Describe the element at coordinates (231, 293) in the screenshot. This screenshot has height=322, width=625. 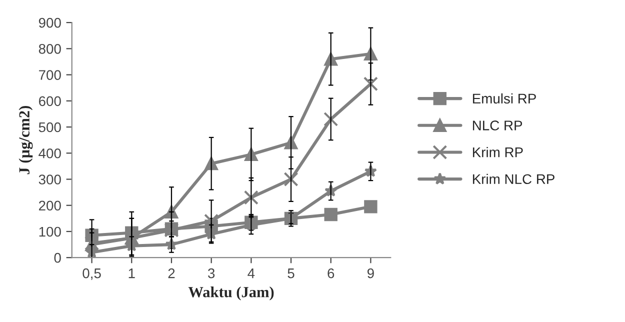
I see `x-axis-title: Waktu (Jam)` at that location.